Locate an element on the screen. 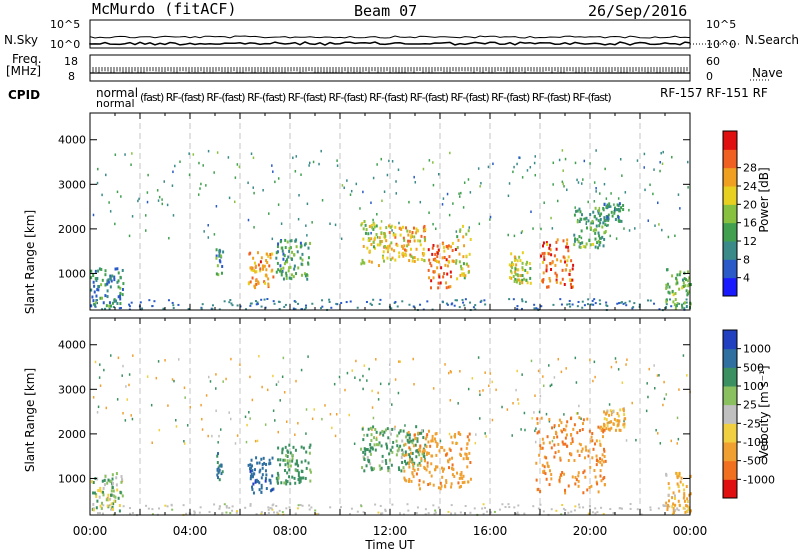 This screenshot has height=554, width=800. ytick-label: 1000 is located at coordinates (72, 478).